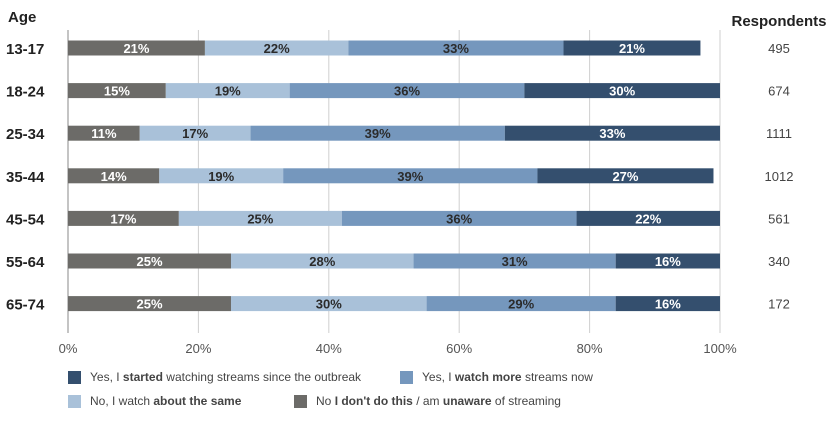 The image size is (840, 425). Describe the element at coordinates (779, 218) in the screenshot. I see `respondents-value: 561` at that location.